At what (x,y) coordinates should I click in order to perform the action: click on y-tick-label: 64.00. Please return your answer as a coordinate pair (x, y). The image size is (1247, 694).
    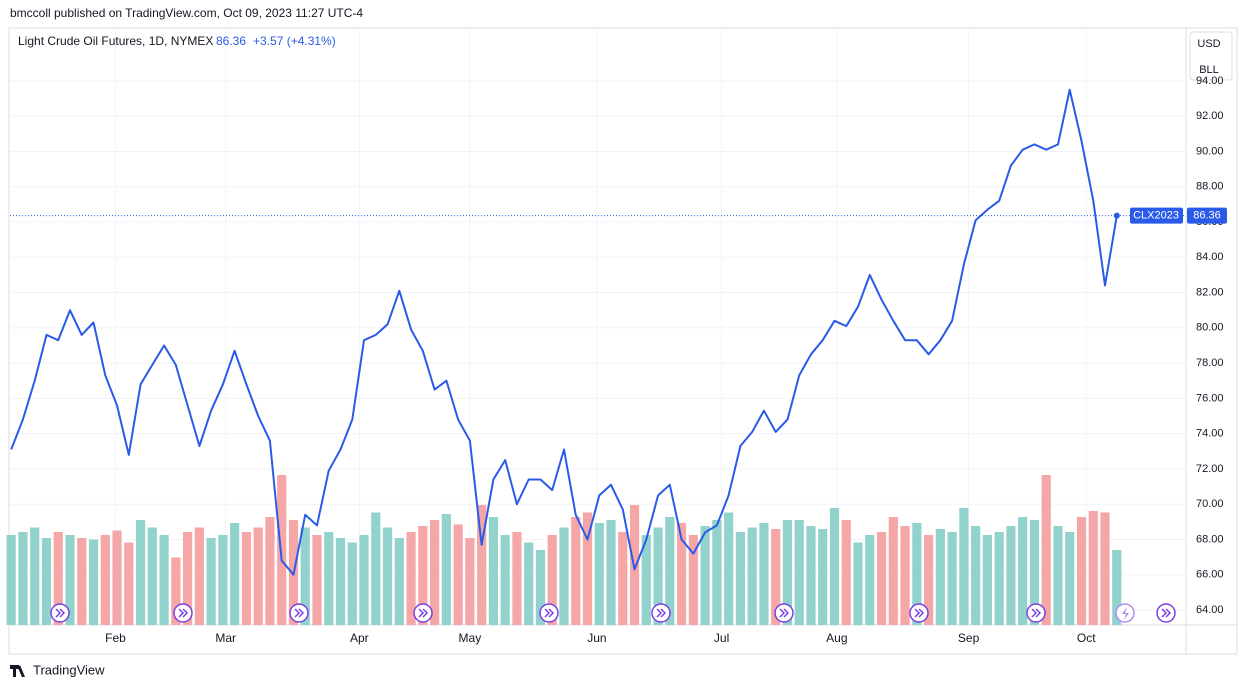
    Looking at the image, I should click on (1210, 610).